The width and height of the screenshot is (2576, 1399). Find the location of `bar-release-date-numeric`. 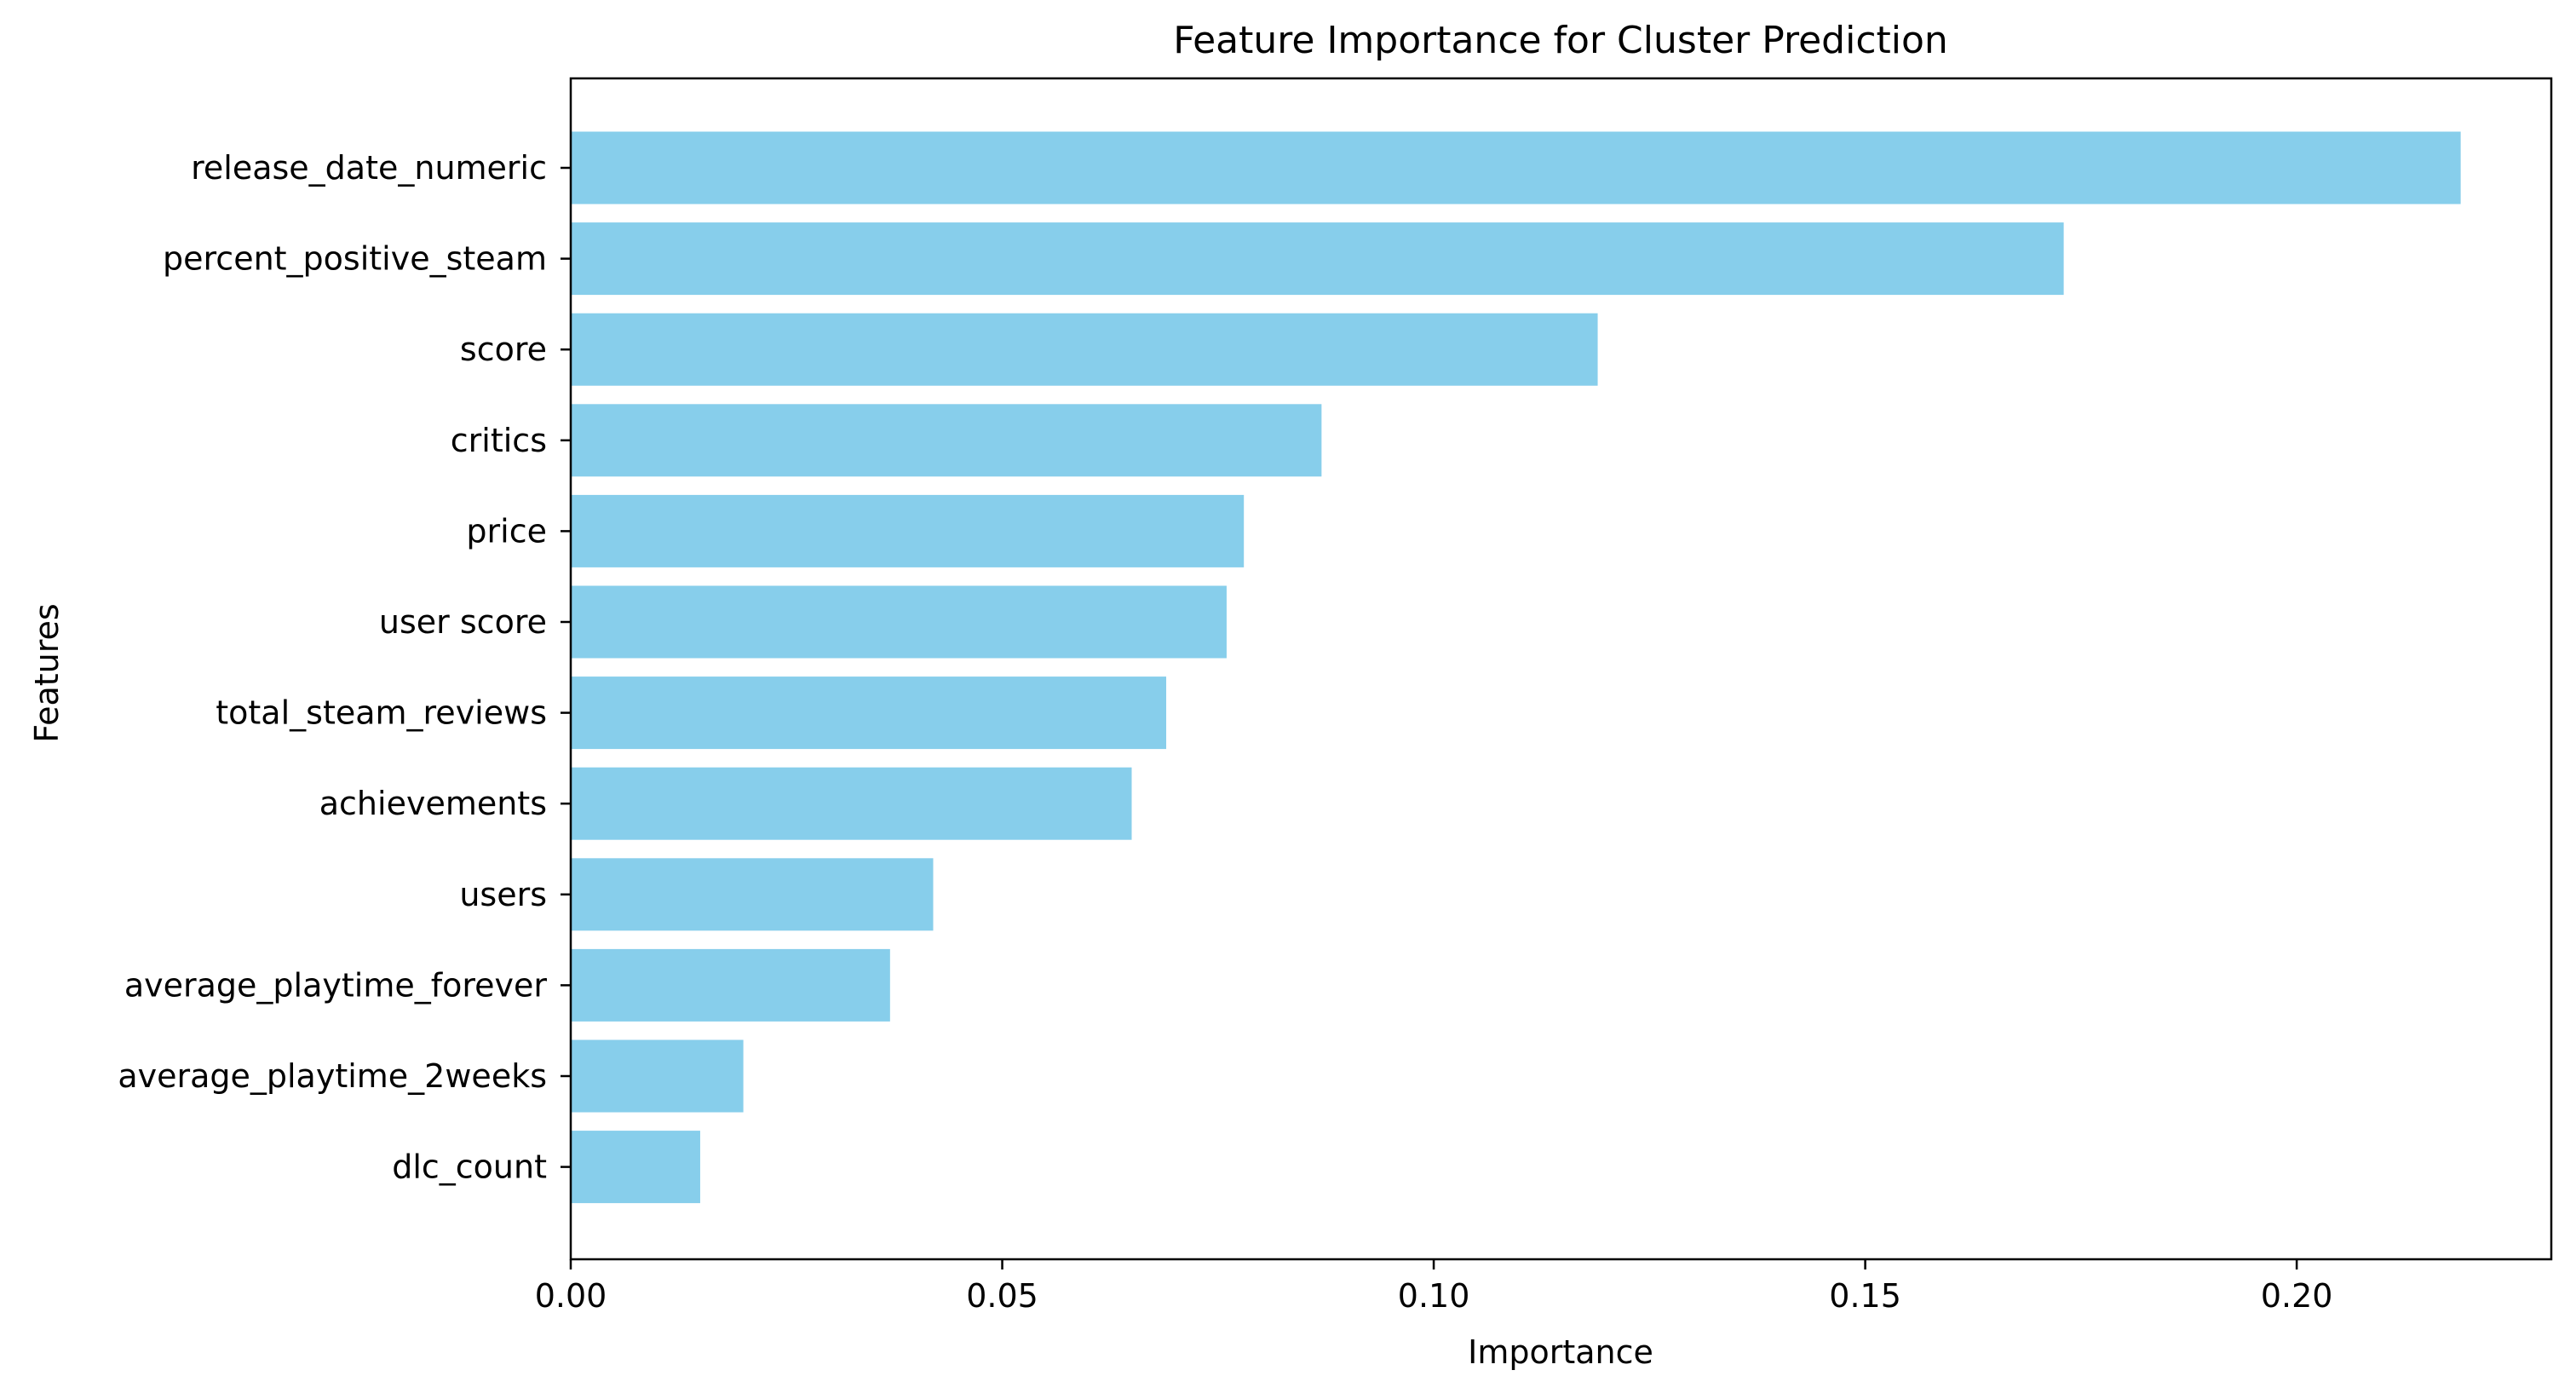

bar-release-date-numeric is located at coordinates (1516, 167).